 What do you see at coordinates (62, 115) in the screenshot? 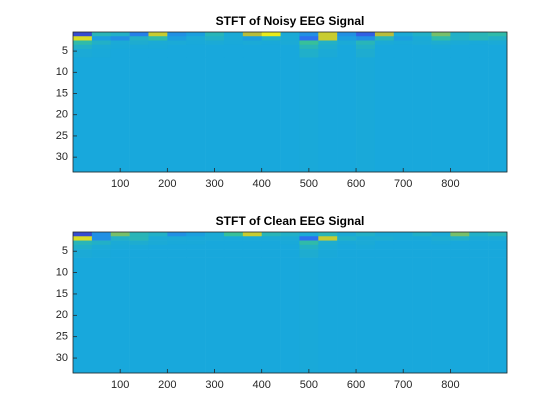
I see `y-tick-label: 20` at bounding box center [62, 115].